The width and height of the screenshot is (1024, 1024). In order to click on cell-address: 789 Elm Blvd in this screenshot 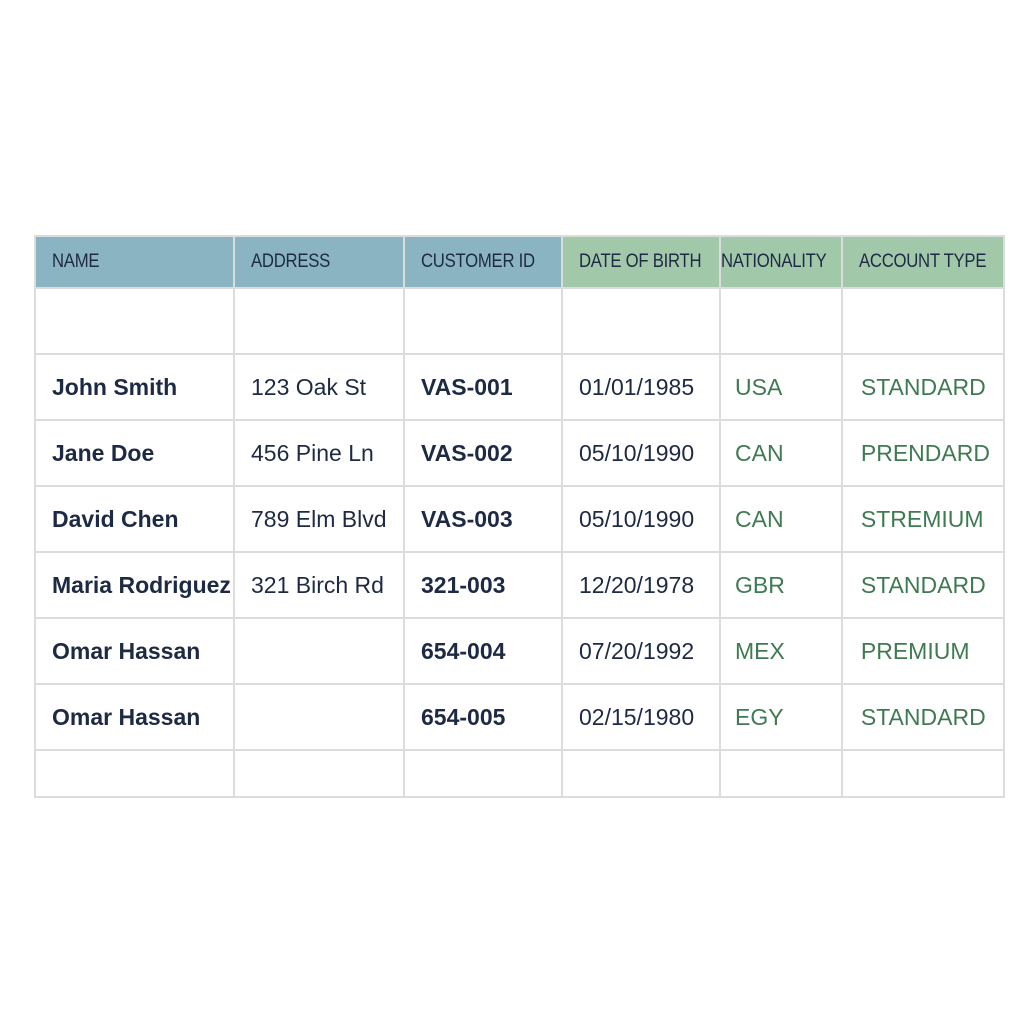, I will do `click(319, 519)`.